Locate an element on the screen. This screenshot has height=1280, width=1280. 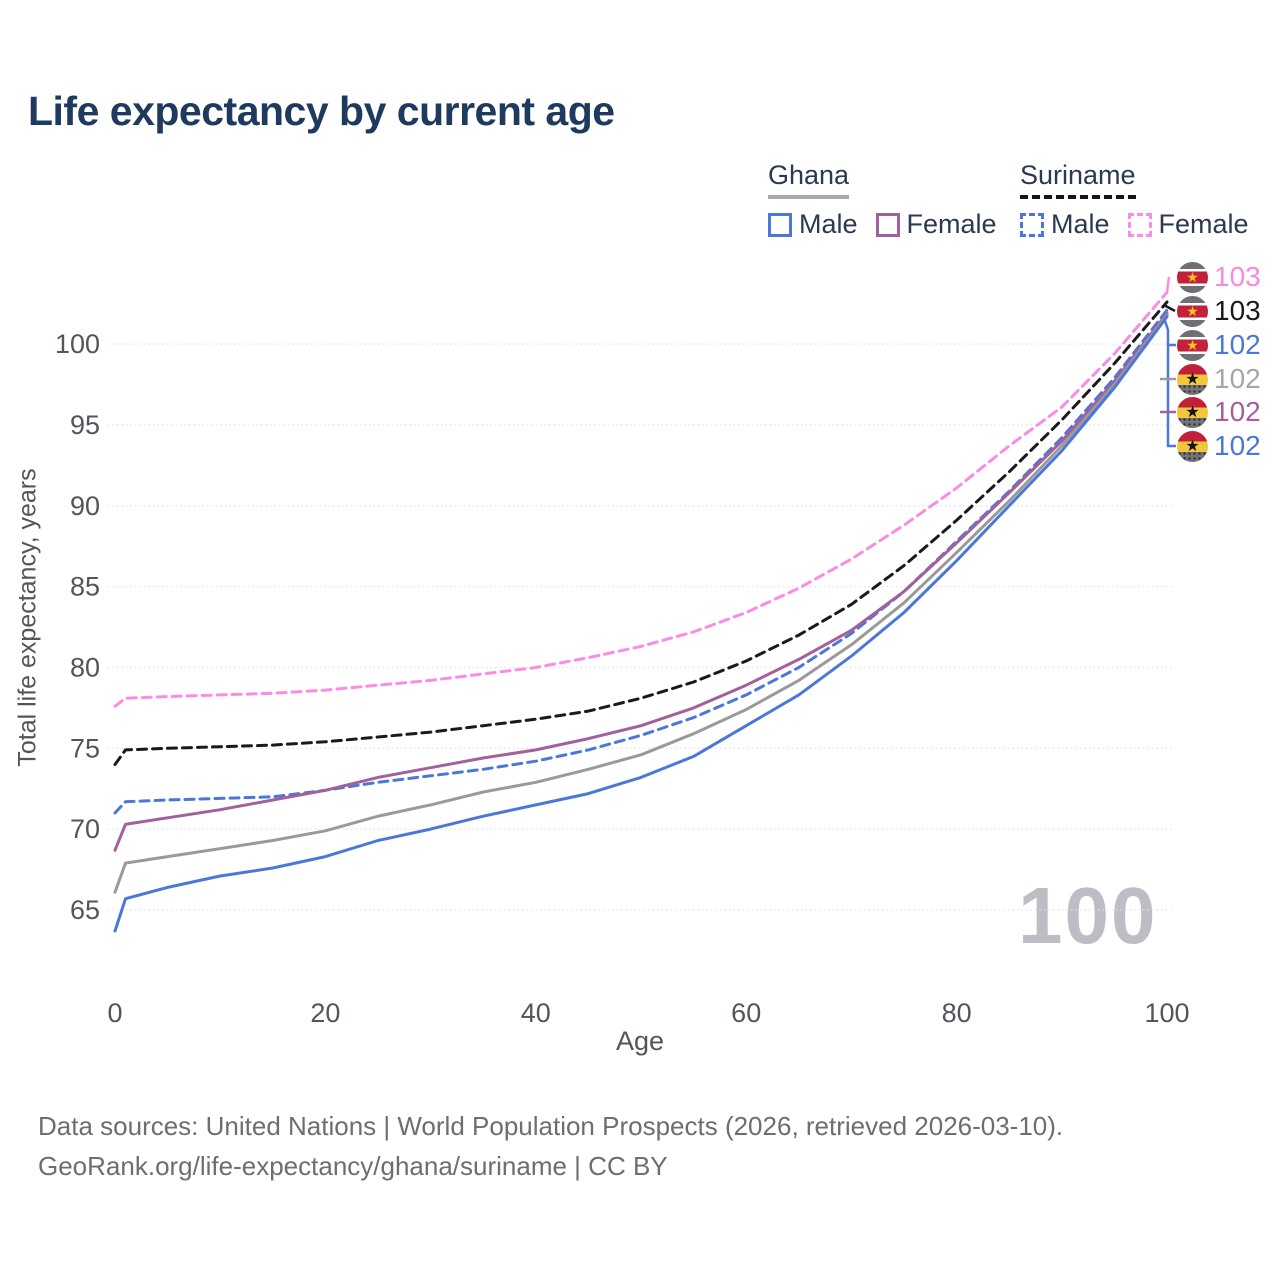
end-label-ghana-female: ★ 102 is located at coordinates (1219, 412).